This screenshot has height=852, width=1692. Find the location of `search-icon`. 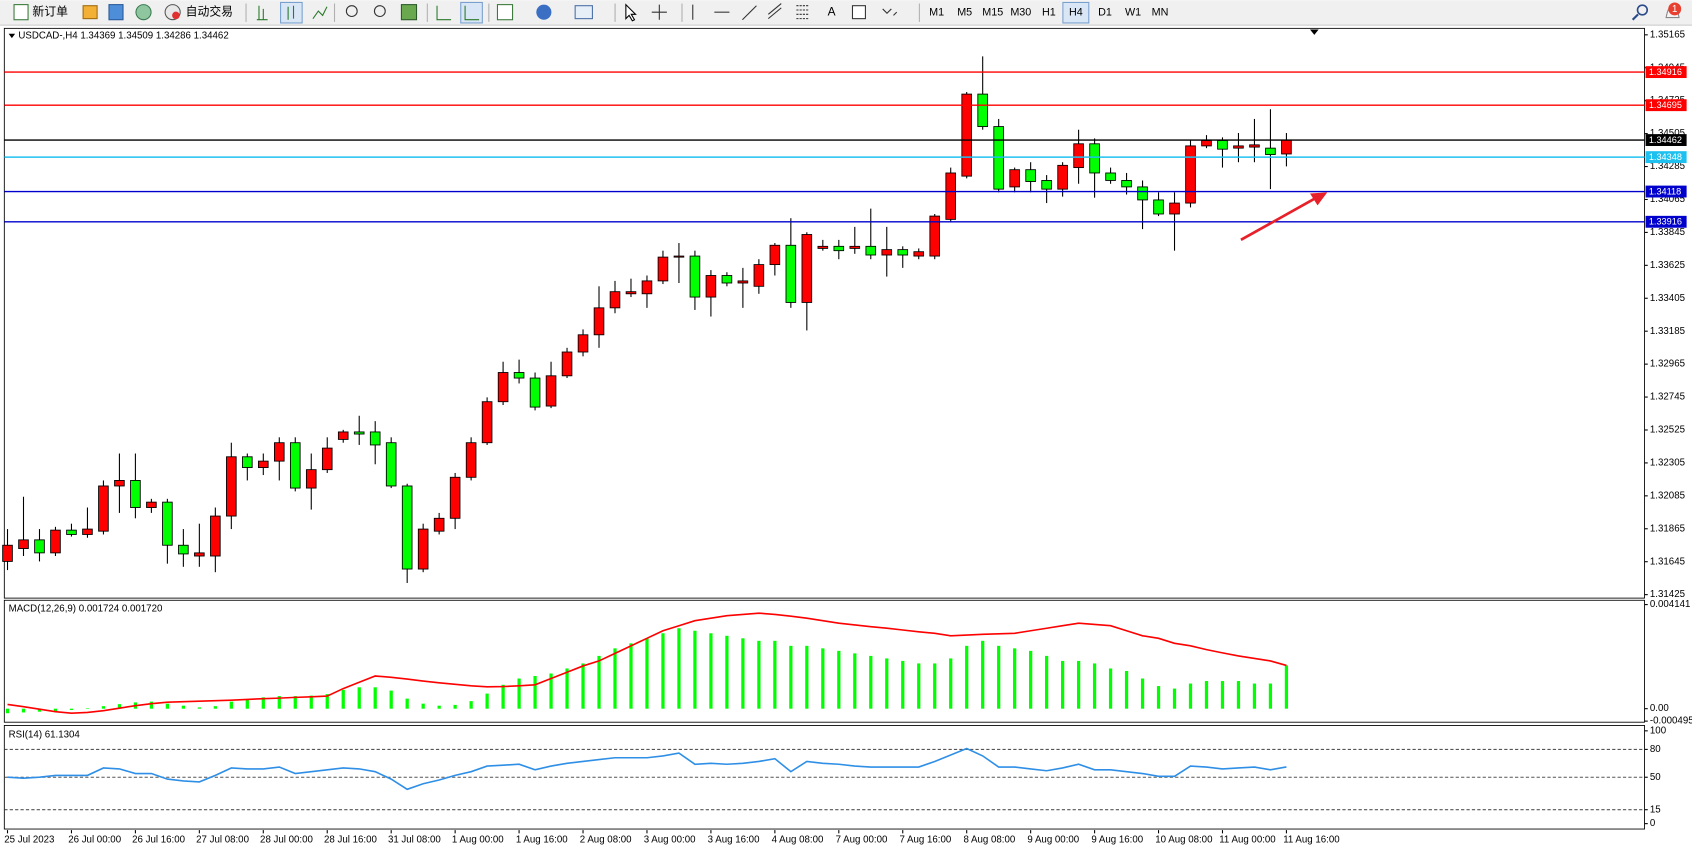

search-icon is located at coordinates (1642, 10).